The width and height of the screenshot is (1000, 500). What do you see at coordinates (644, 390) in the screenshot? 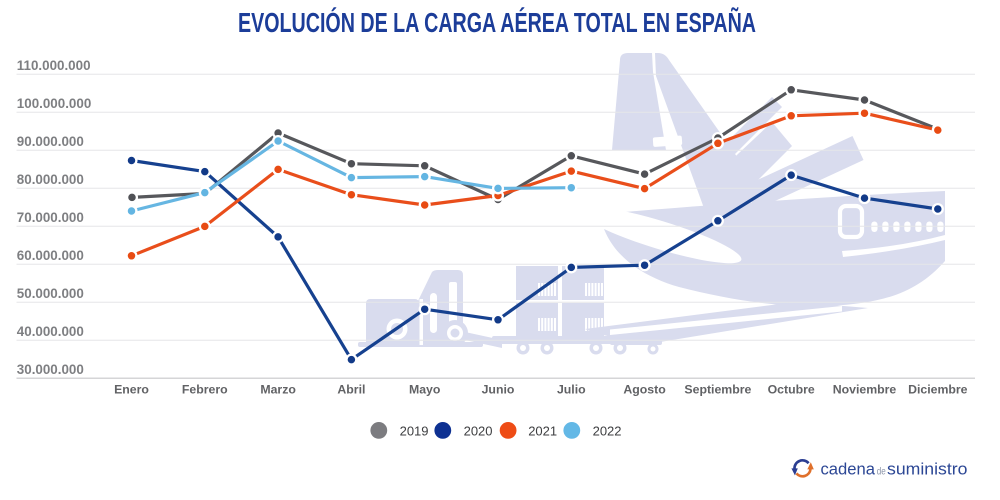
I see `svg-text: Agosto` at bounding box center [644, 390].